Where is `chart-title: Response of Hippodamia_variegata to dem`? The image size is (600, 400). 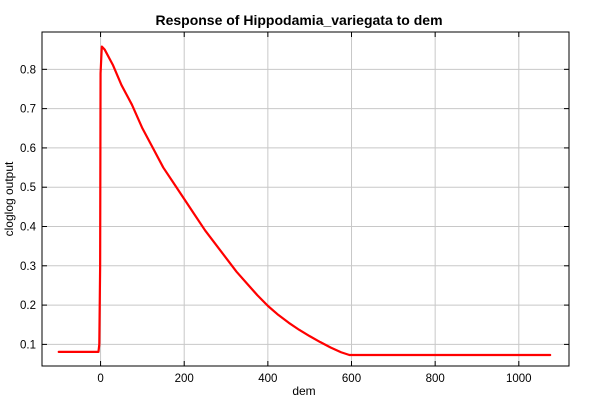 chart-title: Response of Hippodamia_variegata to dem is located at coordinates (298, 20).